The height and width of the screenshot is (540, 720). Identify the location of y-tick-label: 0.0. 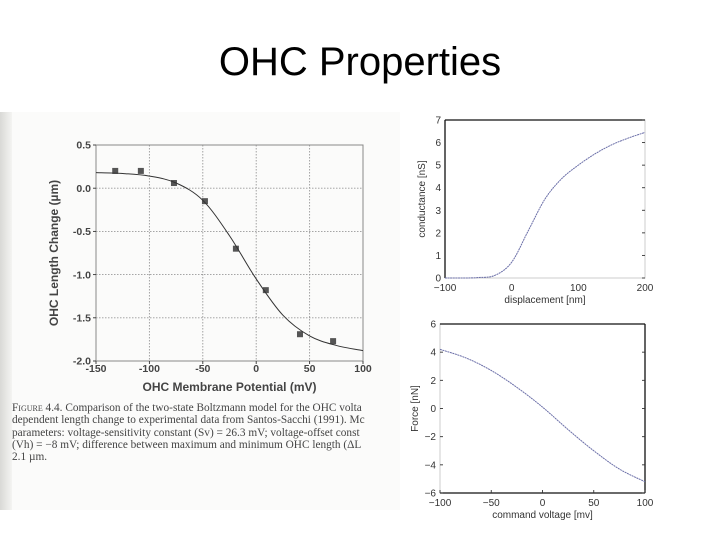
(83, 189).